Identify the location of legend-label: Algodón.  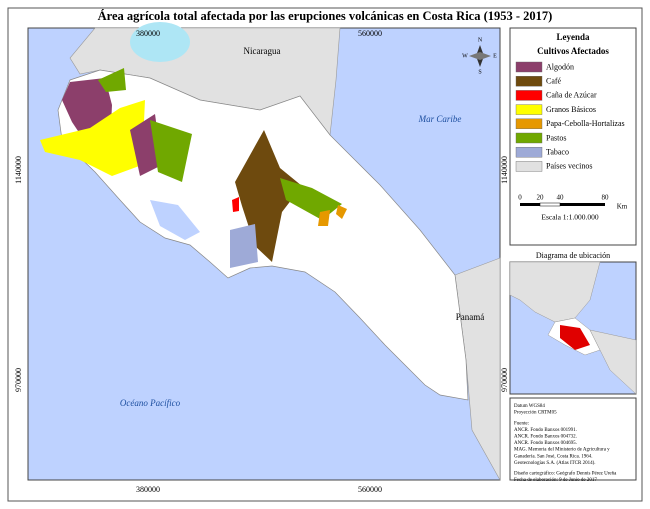
(560, 66).